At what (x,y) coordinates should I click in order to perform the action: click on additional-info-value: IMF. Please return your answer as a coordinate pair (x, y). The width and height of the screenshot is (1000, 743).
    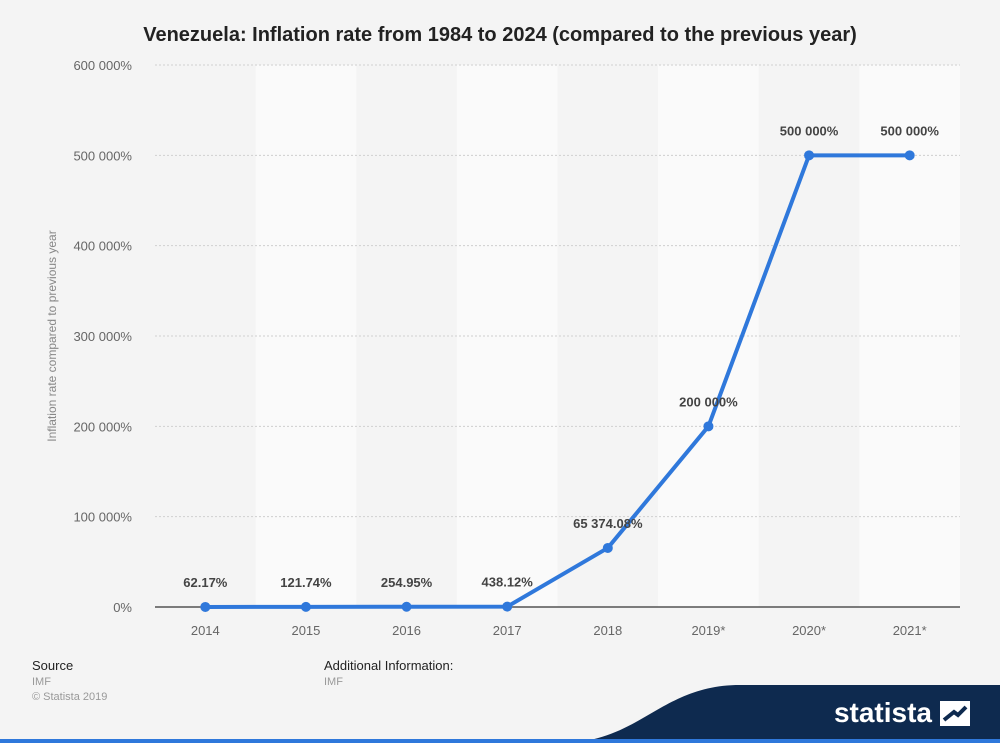
    Looking at the image, I should click on (333, 682).